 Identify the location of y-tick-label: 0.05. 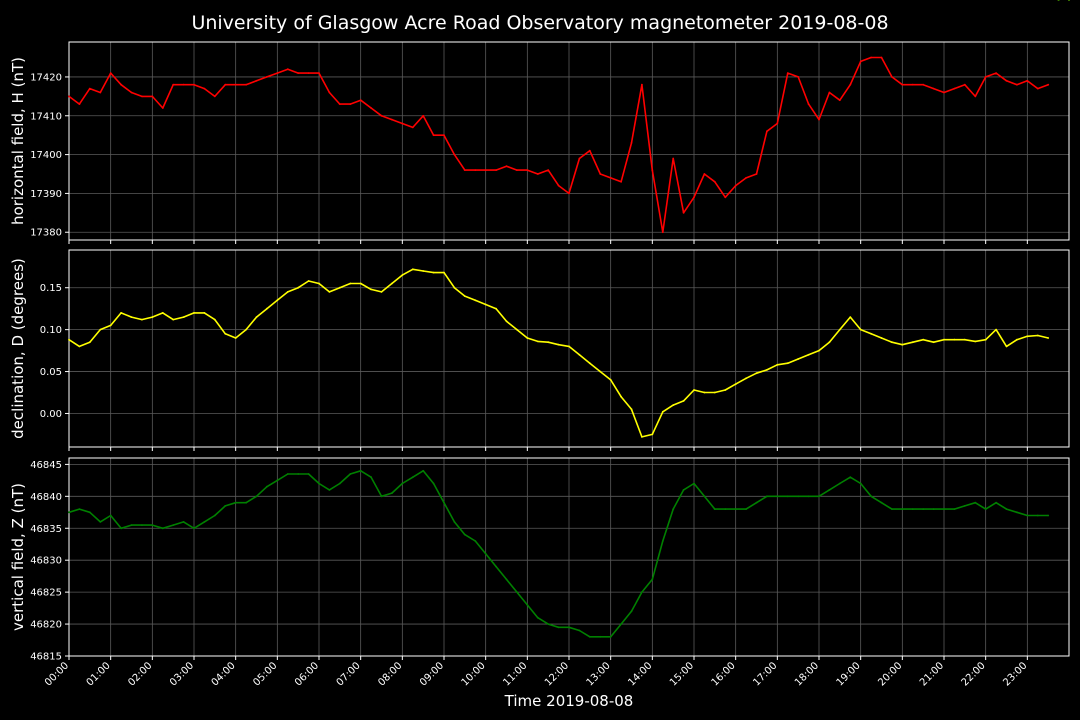
(51, 372).